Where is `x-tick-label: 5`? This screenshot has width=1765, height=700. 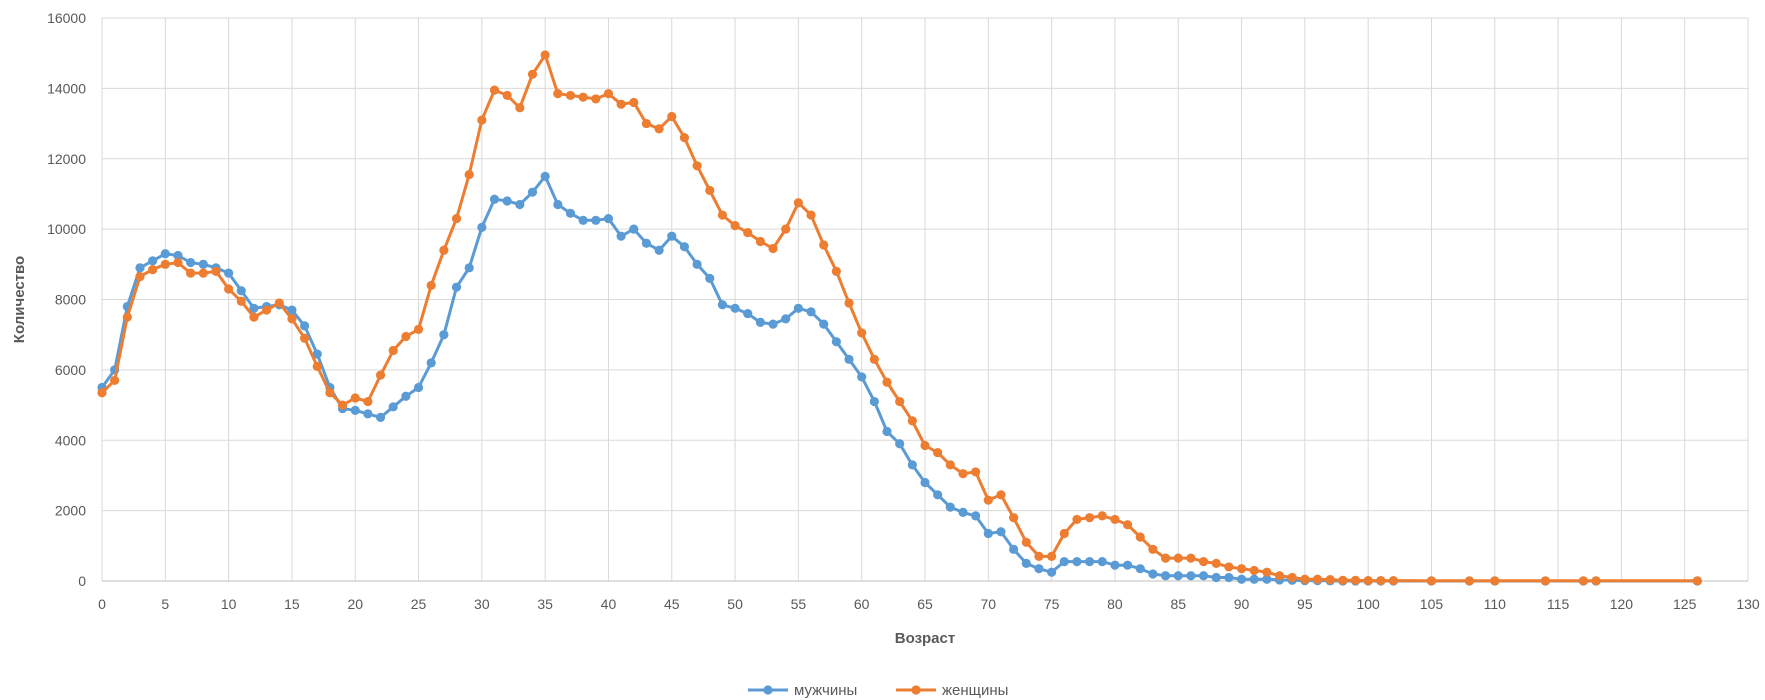 x-tick-label: 5 is located at coordinates (165, 604).